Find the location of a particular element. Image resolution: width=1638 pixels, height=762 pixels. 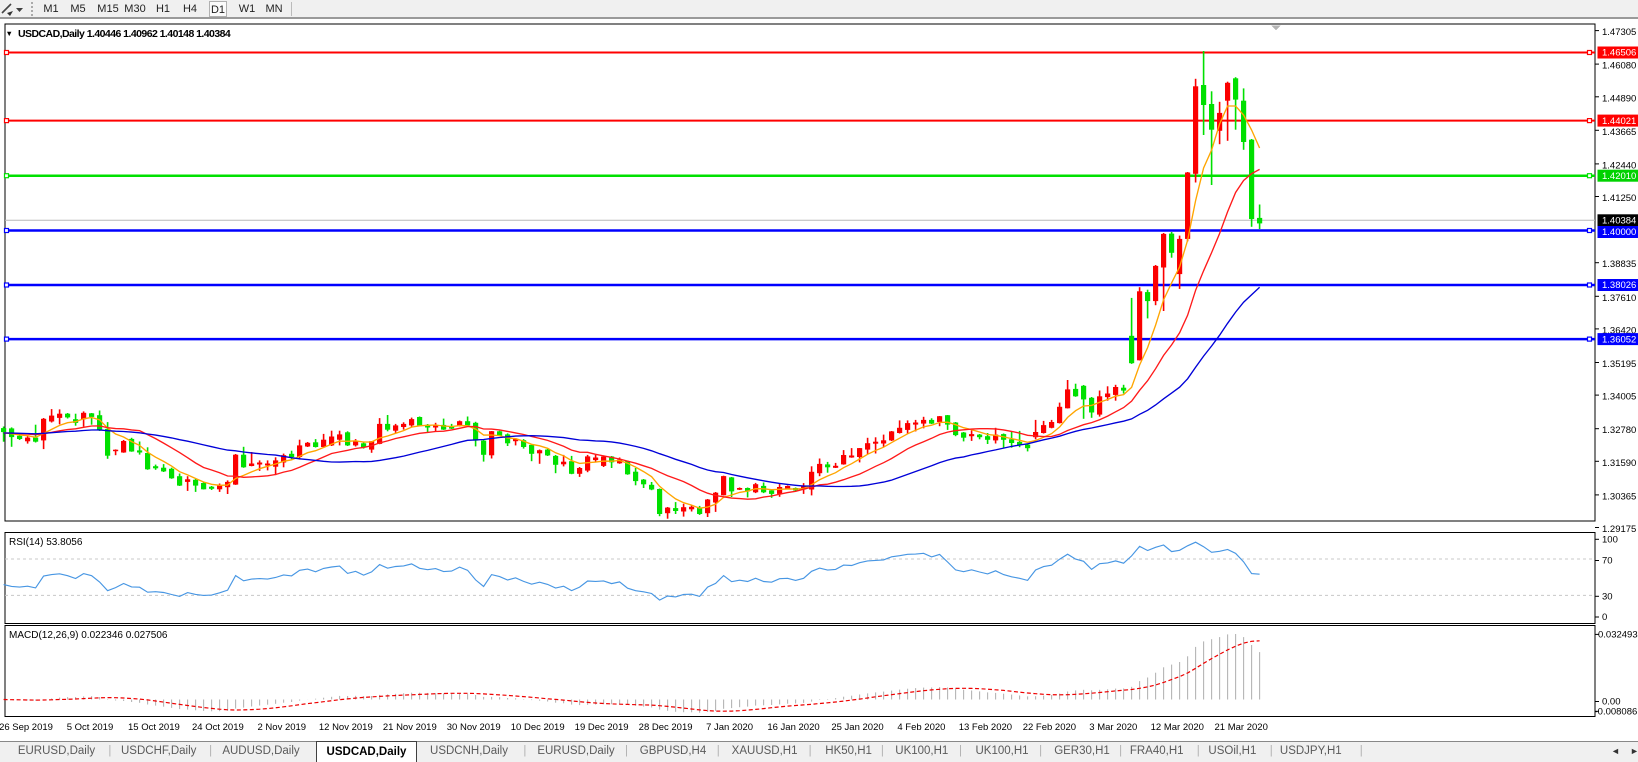

svg-text: 1.46080 is located at coordinates (1619, 66).